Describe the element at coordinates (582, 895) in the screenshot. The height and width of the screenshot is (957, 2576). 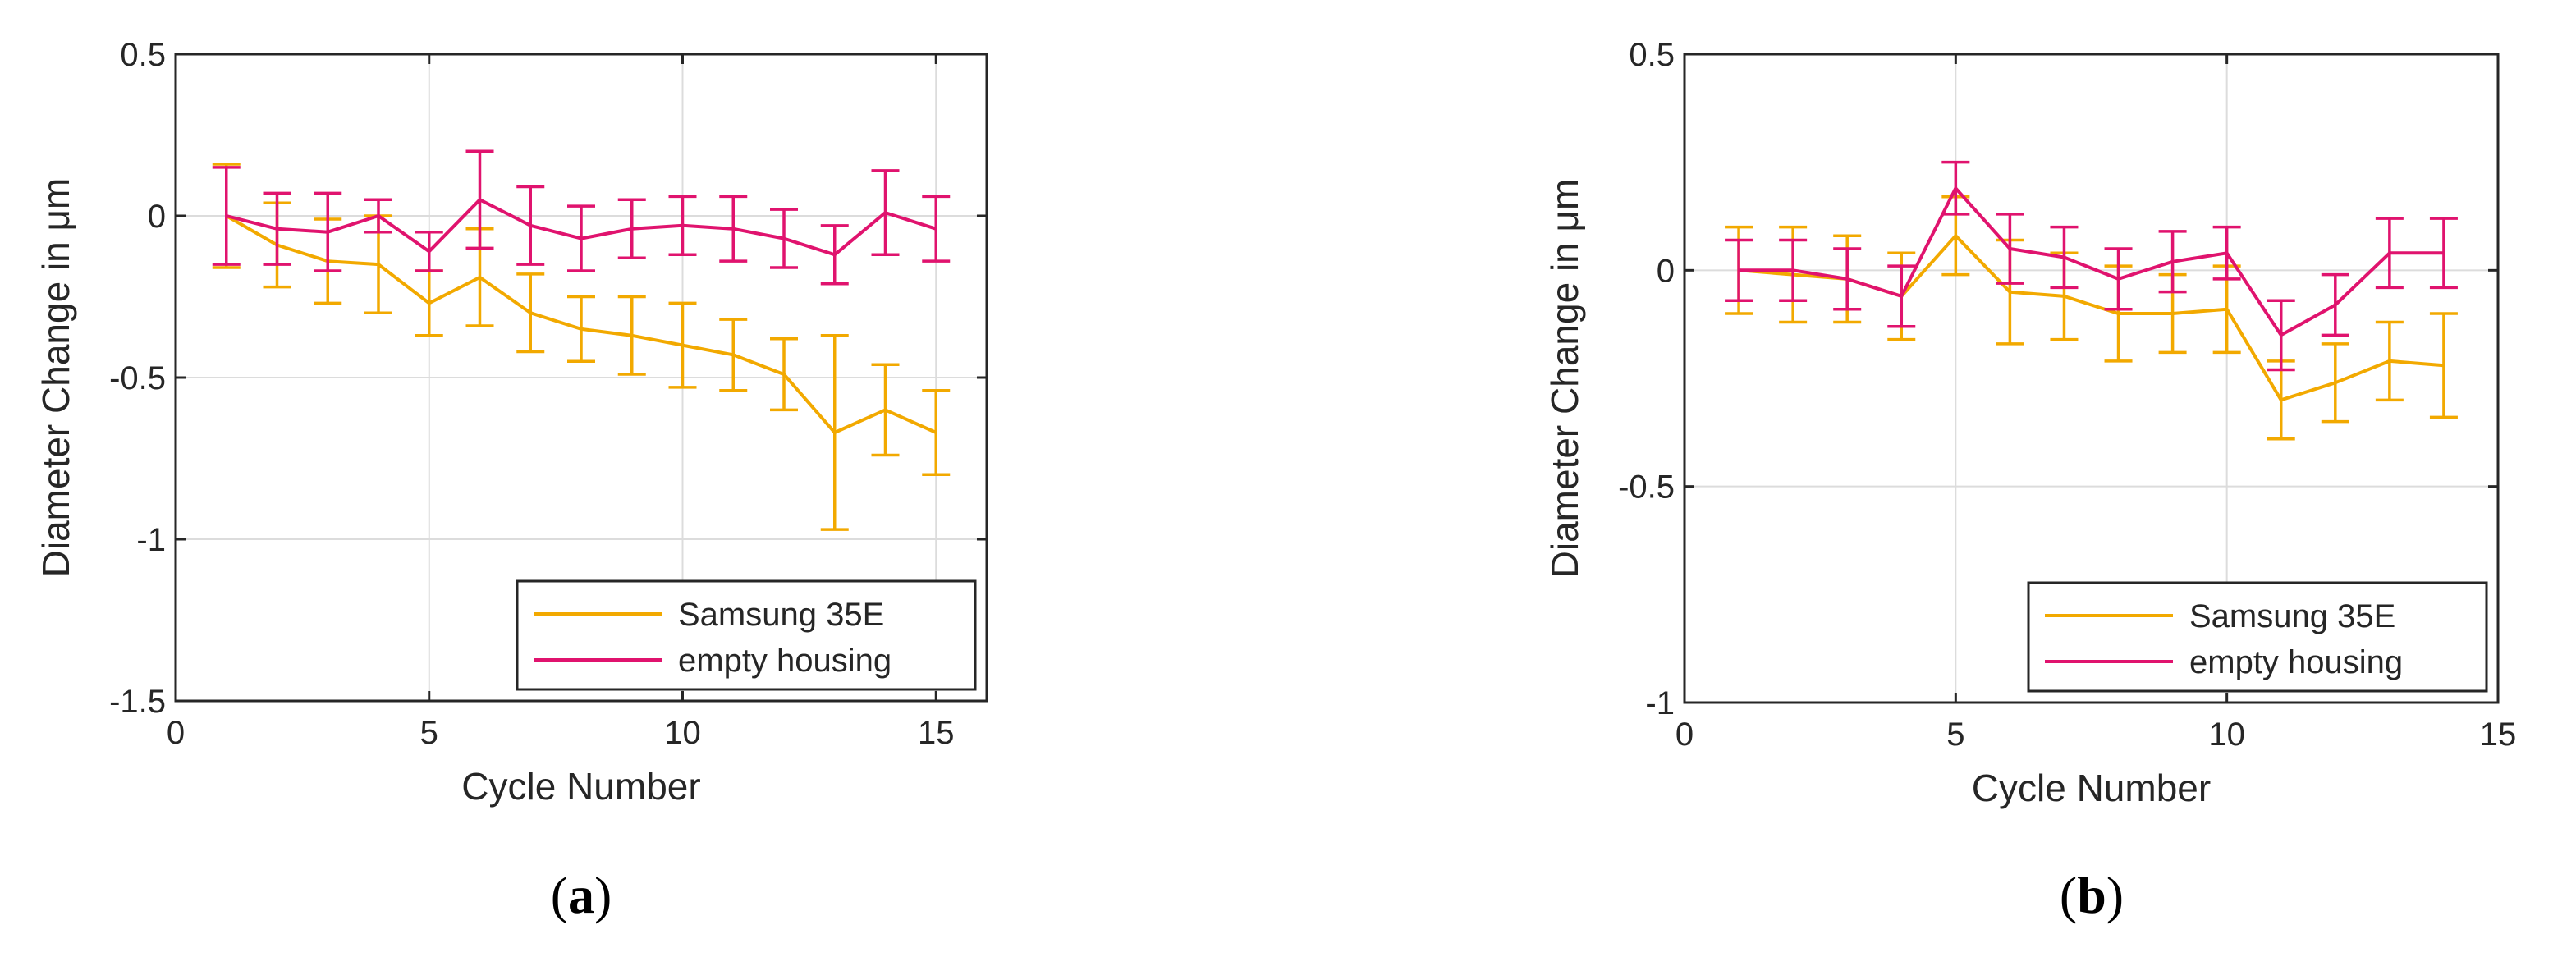
I see `panel-label: (a)` at that location.